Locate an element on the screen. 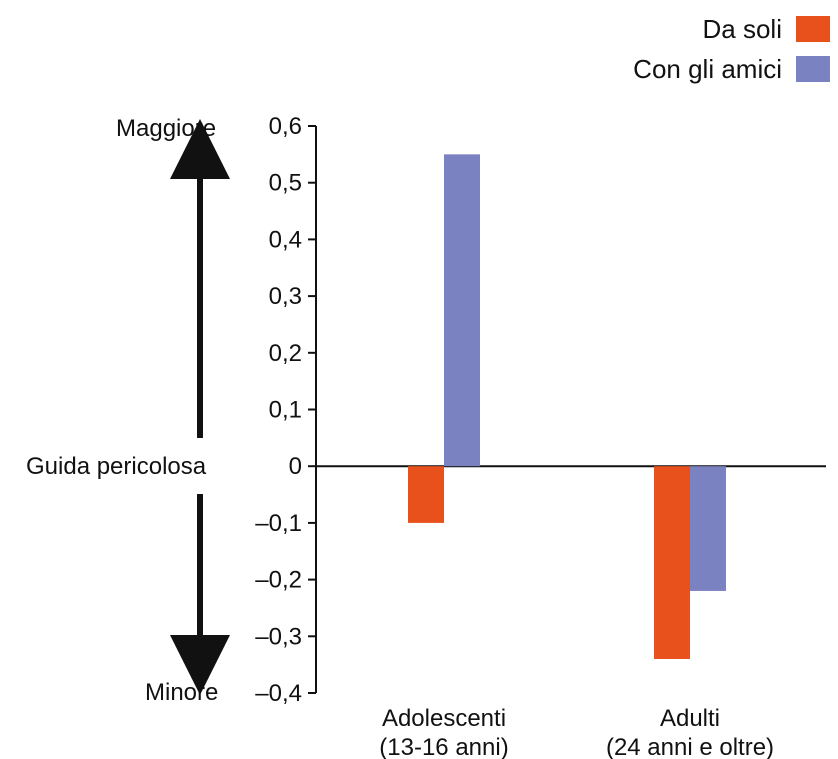 The width and height of the screenshot is (838, 759). annotation-maggiore: Maggiore is located at coordinates (166, 128).